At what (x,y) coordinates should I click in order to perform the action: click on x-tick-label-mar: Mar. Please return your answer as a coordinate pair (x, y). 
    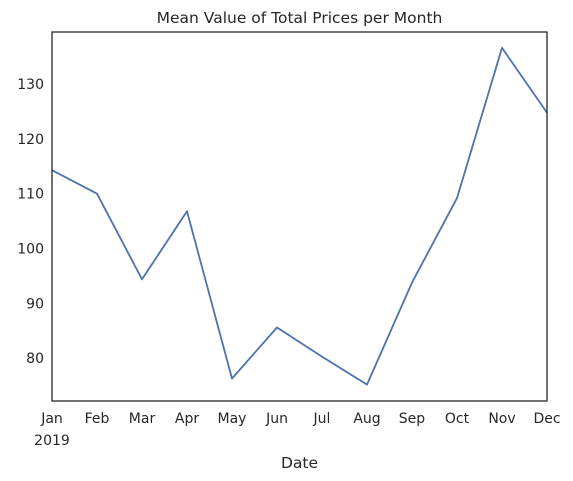
    Looking at the image, I should click on (142, 419).